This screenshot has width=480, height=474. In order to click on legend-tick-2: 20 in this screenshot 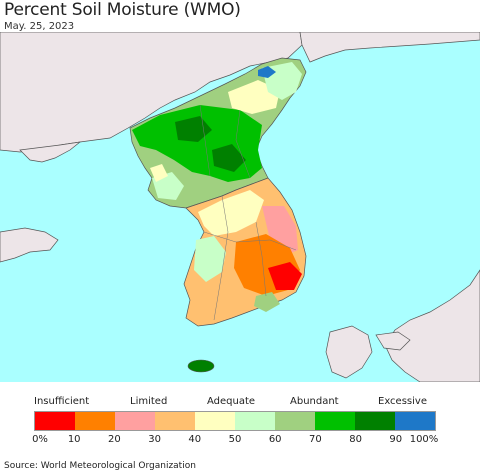, I will do `click(114, 439)`.